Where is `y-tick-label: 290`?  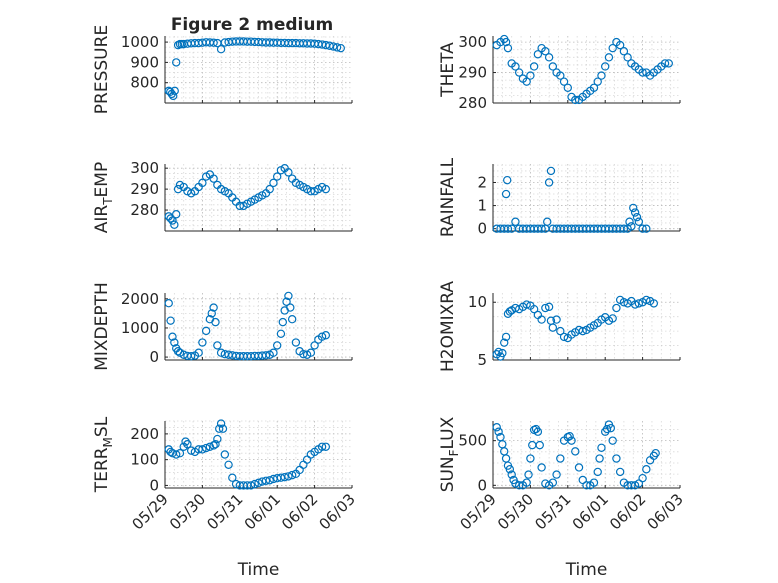
y-tick-label: 290 is located at coordinates (144, 189).